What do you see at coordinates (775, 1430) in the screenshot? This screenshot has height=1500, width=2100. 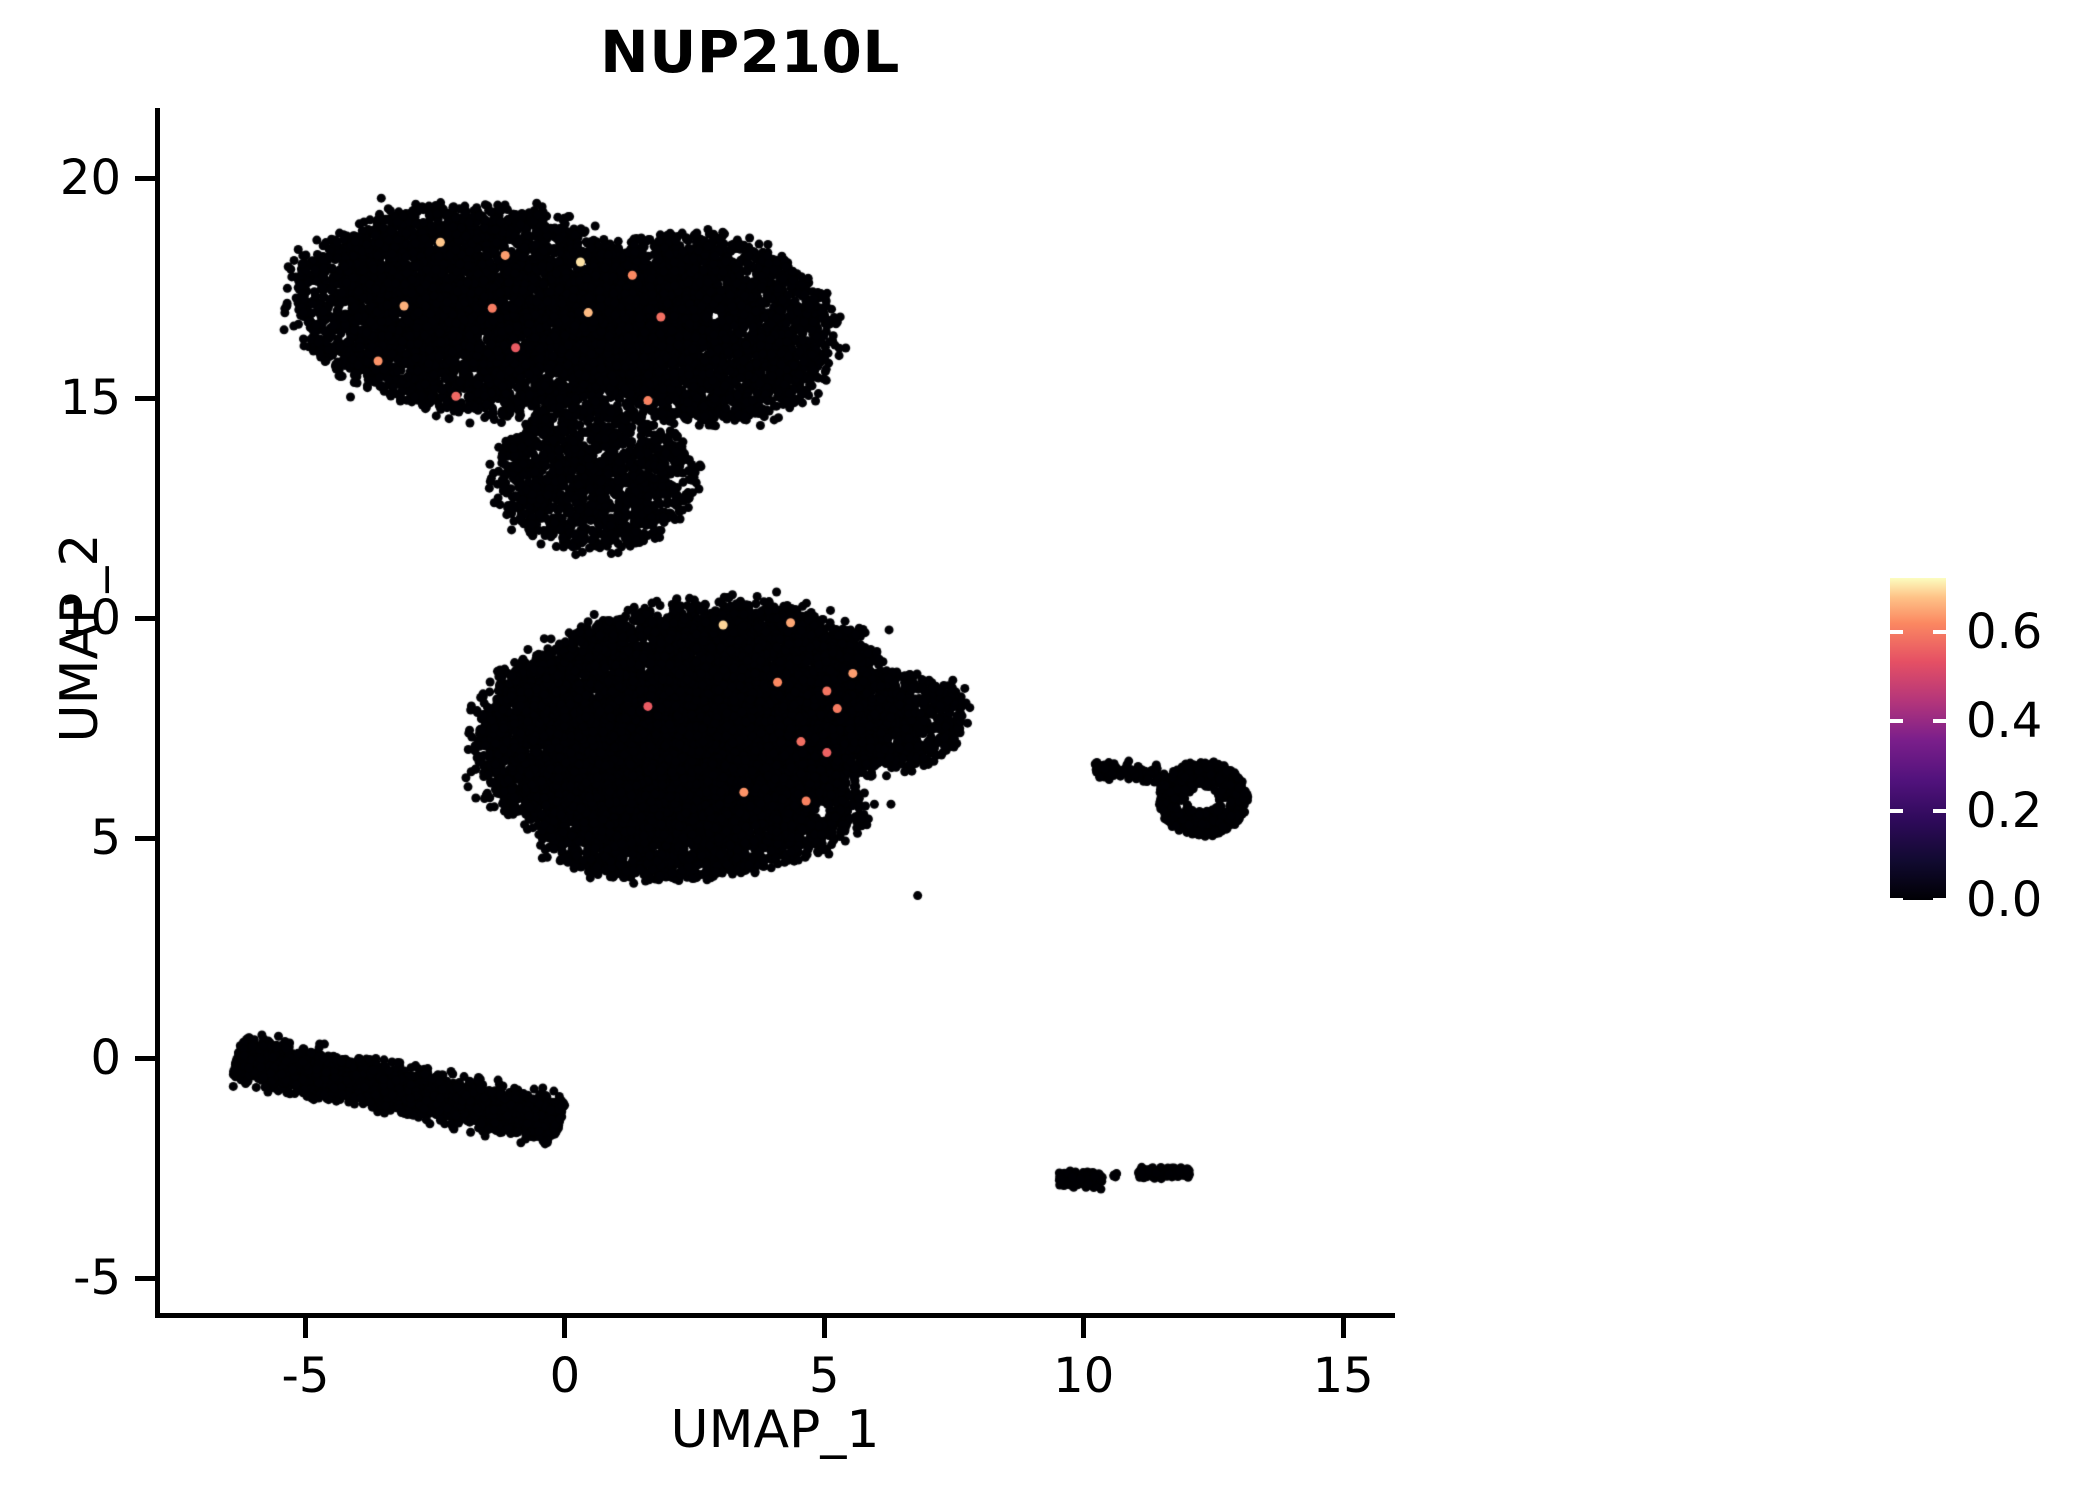 I see `x-axis-label: UMAP_1` at bounding box center [775, 1430].